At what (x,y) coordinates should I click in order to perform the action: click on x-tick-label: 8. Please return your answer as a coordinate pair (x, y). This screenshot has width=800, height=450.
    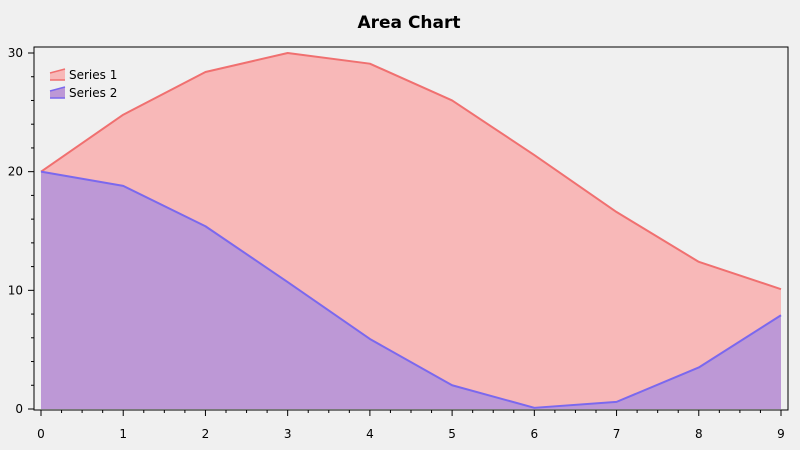
    Looking at the image, I should click on (699, 434).